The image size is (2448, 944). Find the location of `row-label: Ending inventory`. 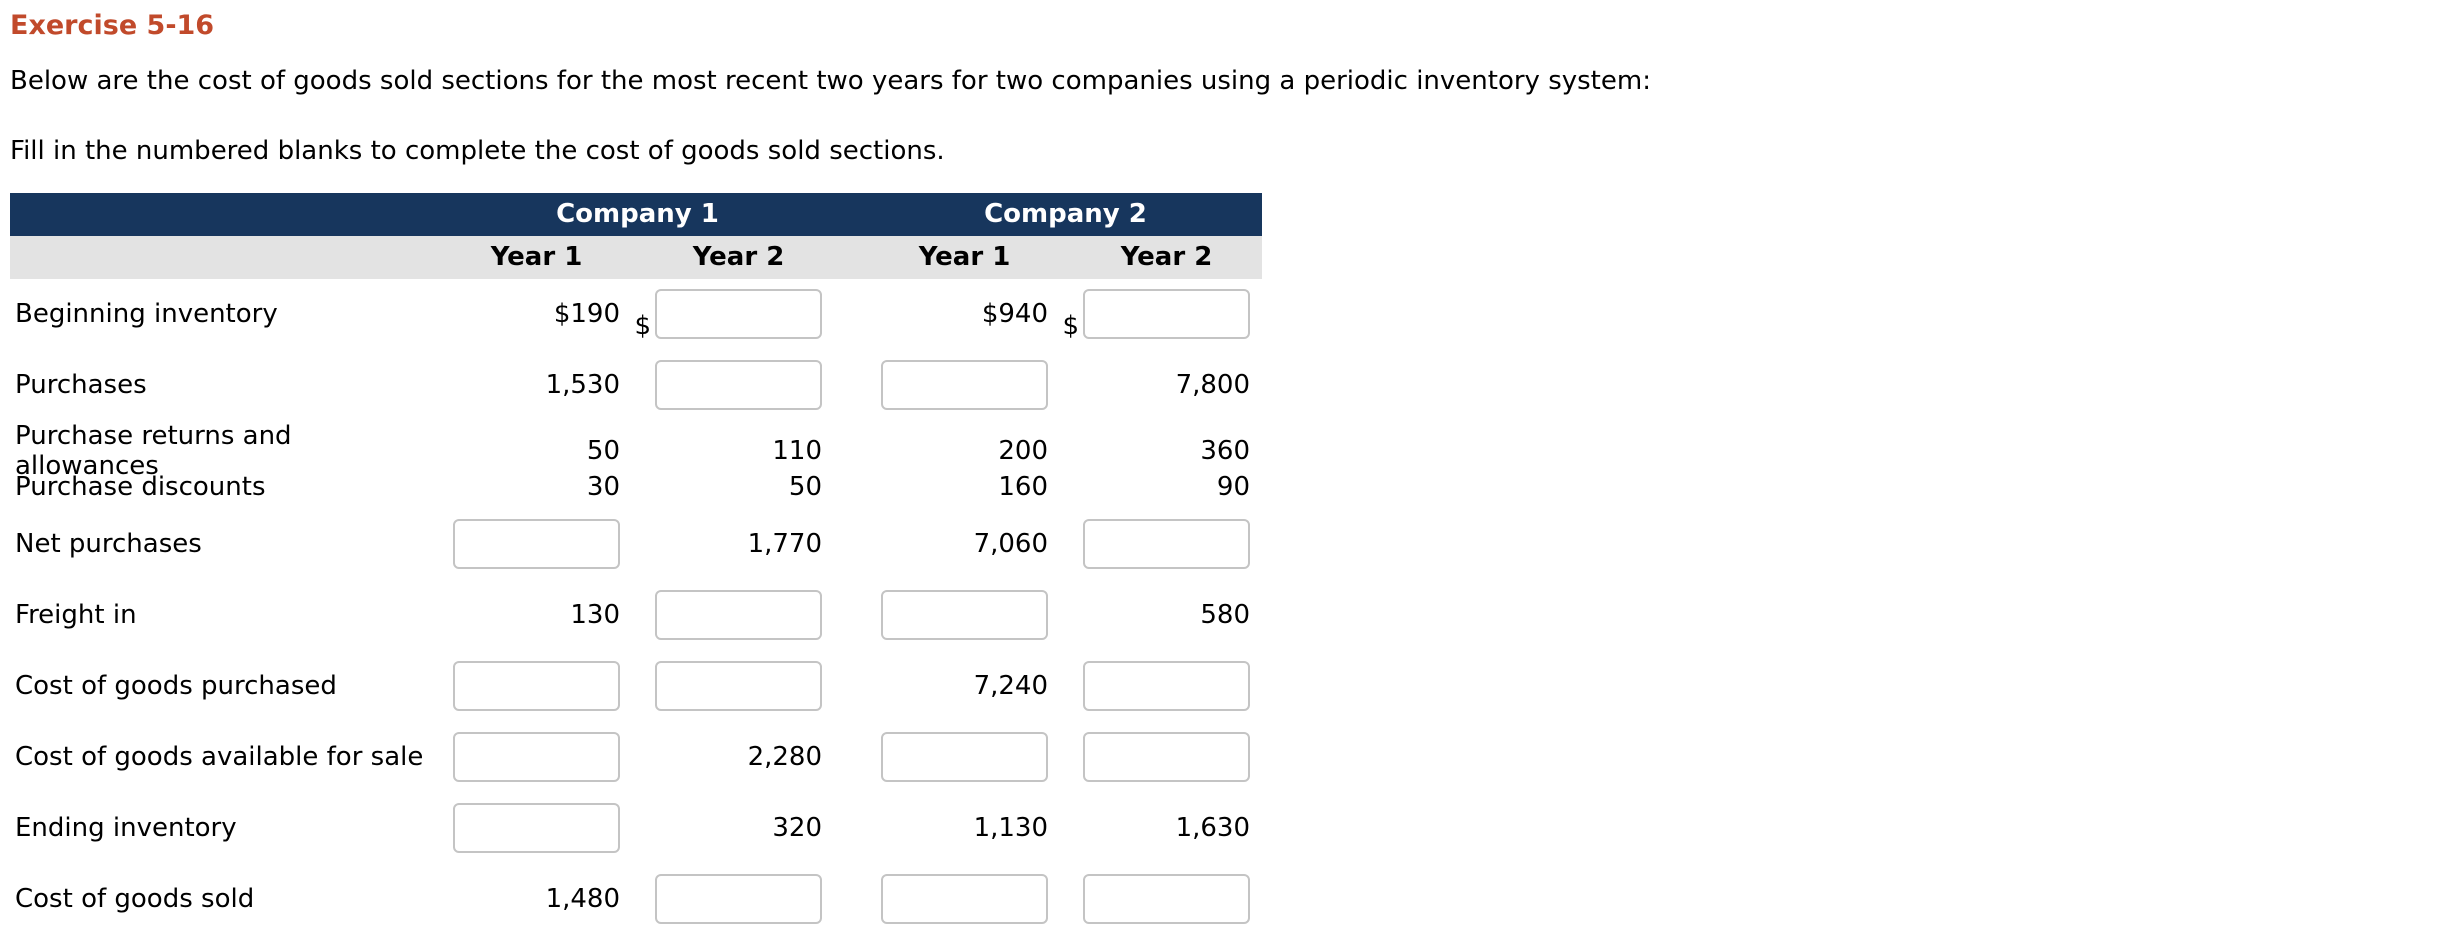

row-label: Ending inventory is located at coordinates (126, 828).